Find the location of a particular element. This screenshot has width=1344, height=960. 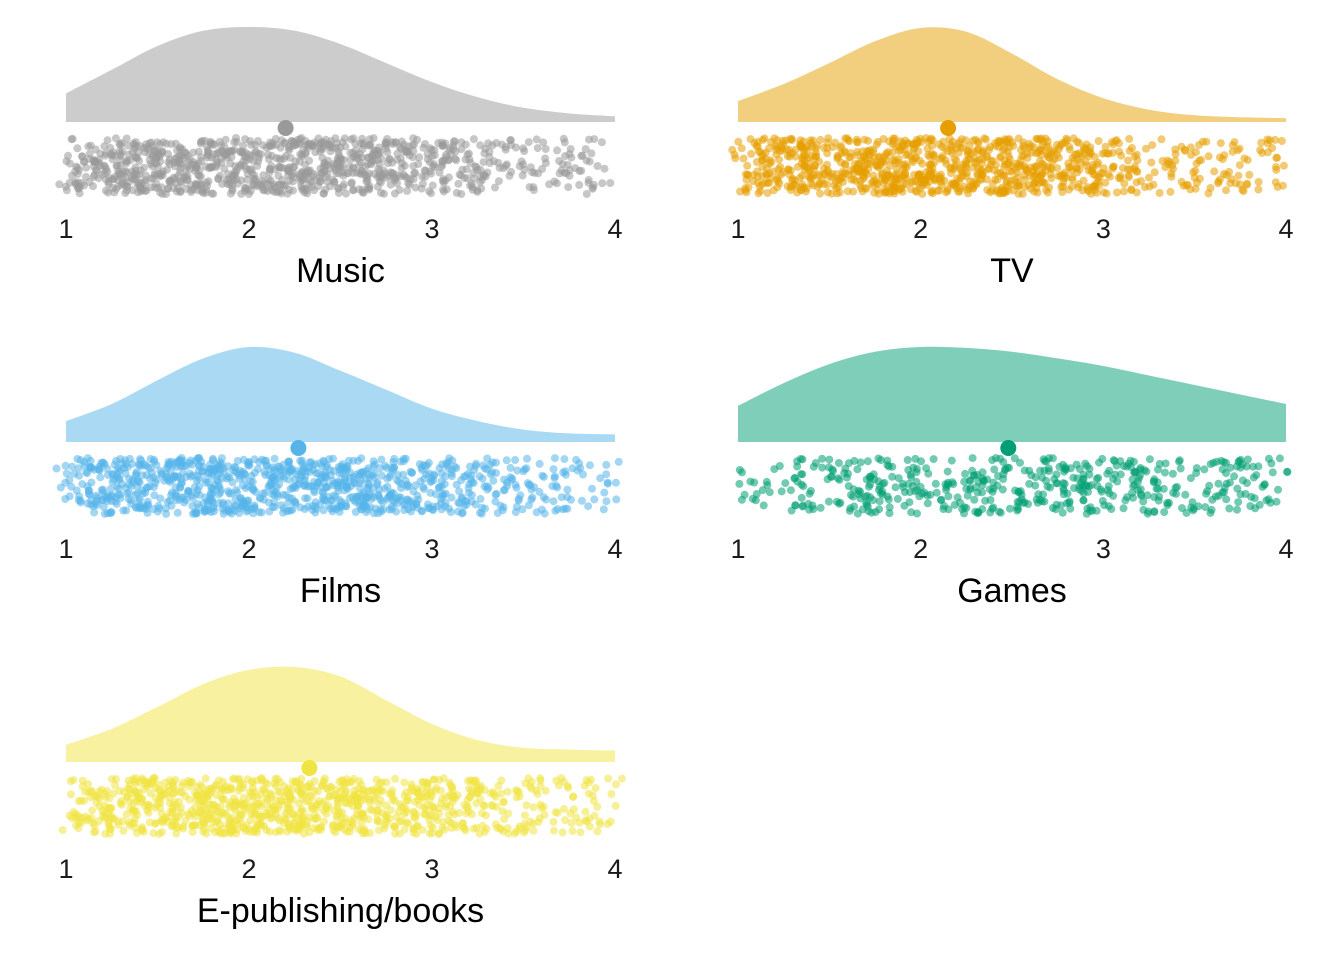

x-tick-label: 4 is located at coordinates (614, 869).